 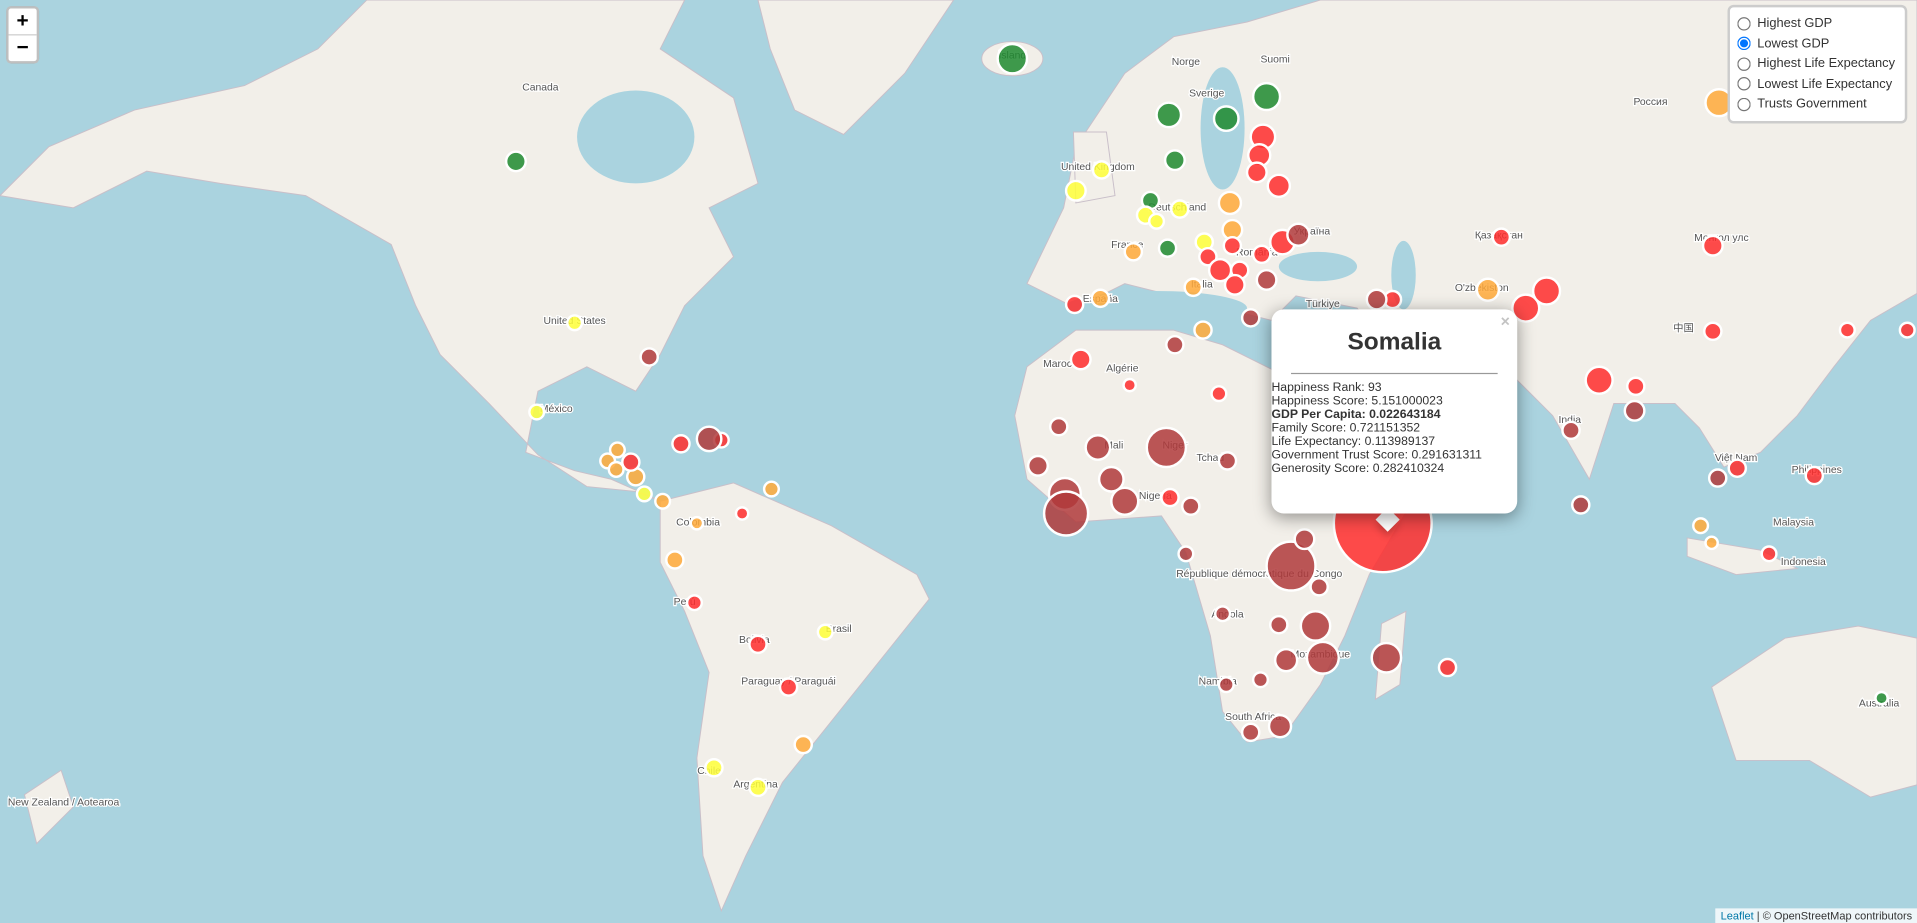 What do you see at coordinates (1737, 915) in the screenshot?
I see `leaflet-link: Leaflet` at bounding box center [1737, 915].